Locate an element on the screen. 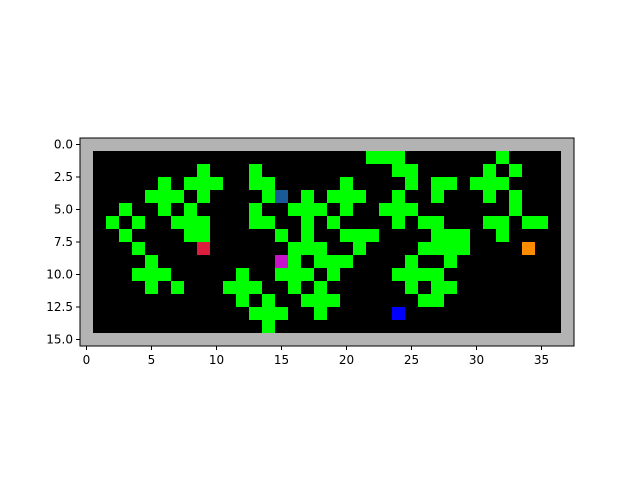 The image size is (640, 480). y-tick-label: 10.0 is located at coordinates (59, 275).